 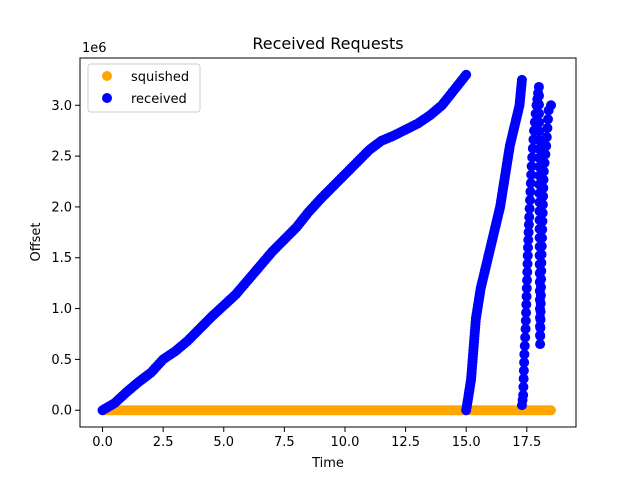 I want to click on y-tick-label: 2.5, so click(x=61, y=157).